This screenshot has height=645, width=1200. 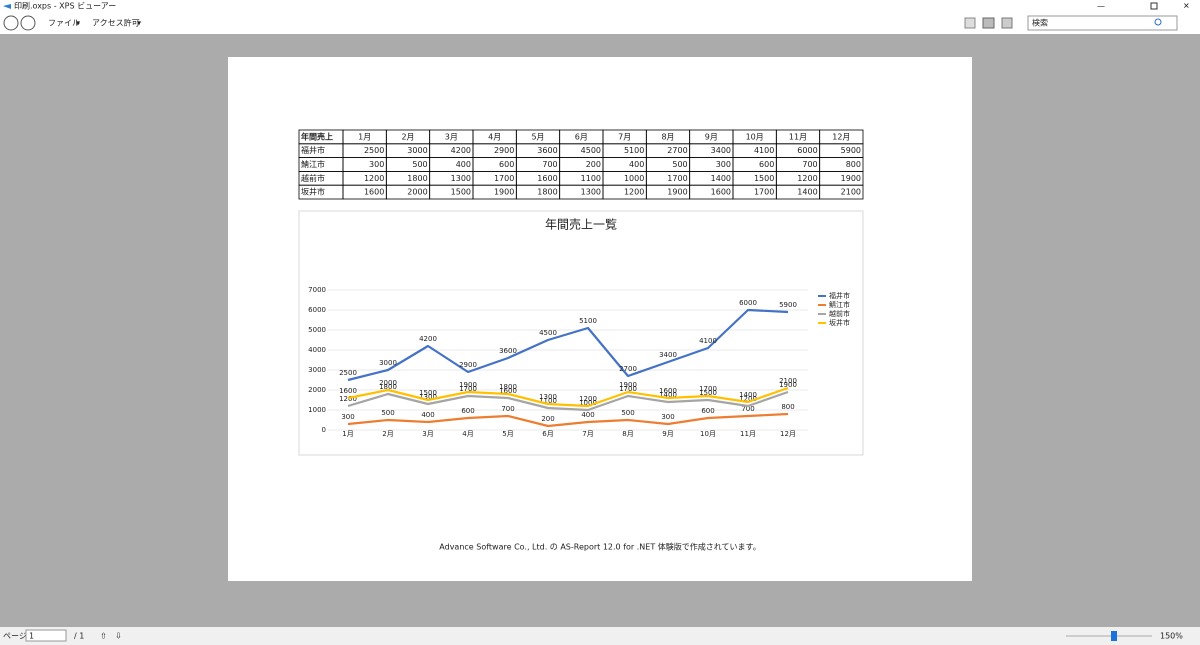 I want to click on prev-page: ⇧, so click(x=103, y=636).